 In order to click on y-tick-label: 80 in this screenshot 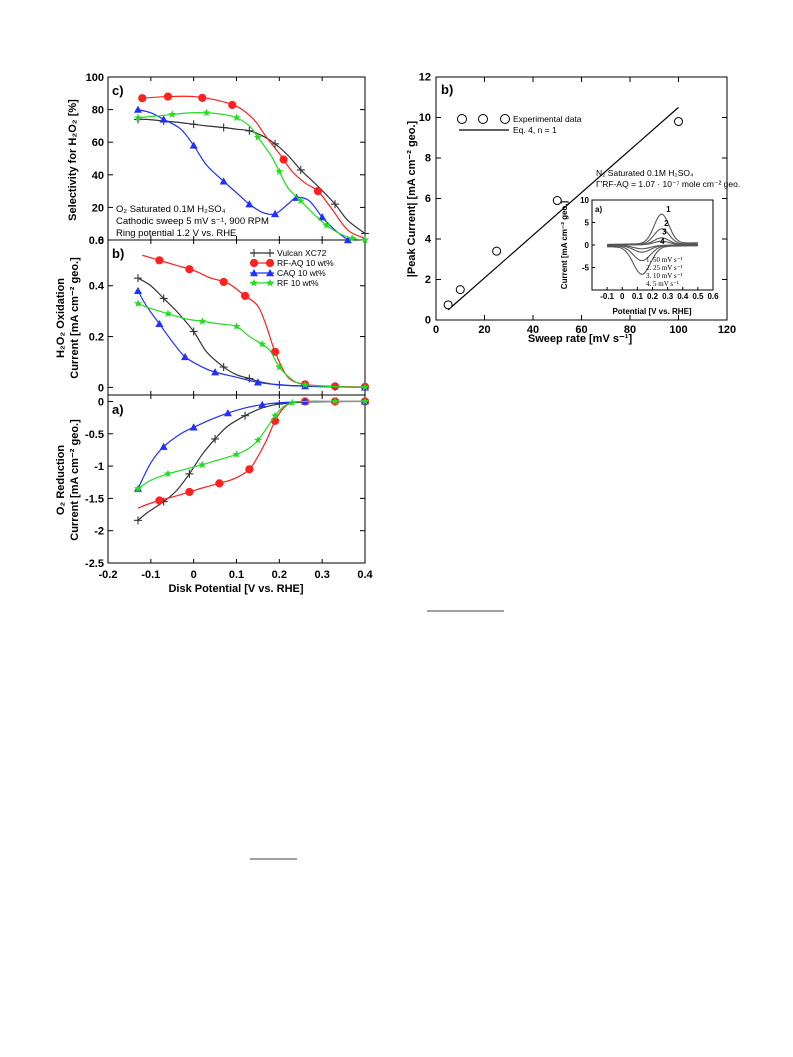, I will do `click(98, 111)`.